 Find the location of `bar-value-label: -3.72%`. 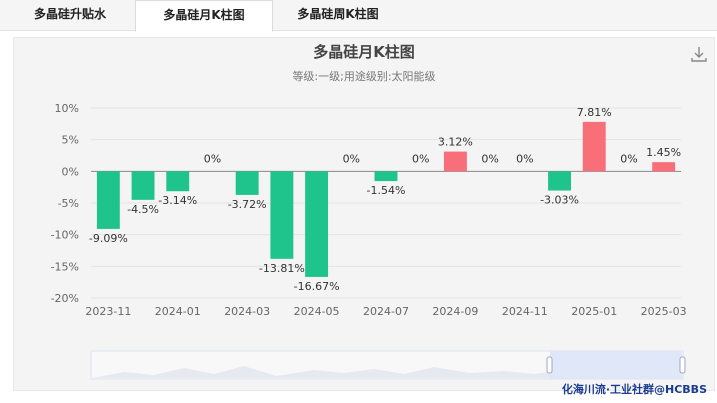

bar-value-label: -3.72% is located at coordinates (247, 204).